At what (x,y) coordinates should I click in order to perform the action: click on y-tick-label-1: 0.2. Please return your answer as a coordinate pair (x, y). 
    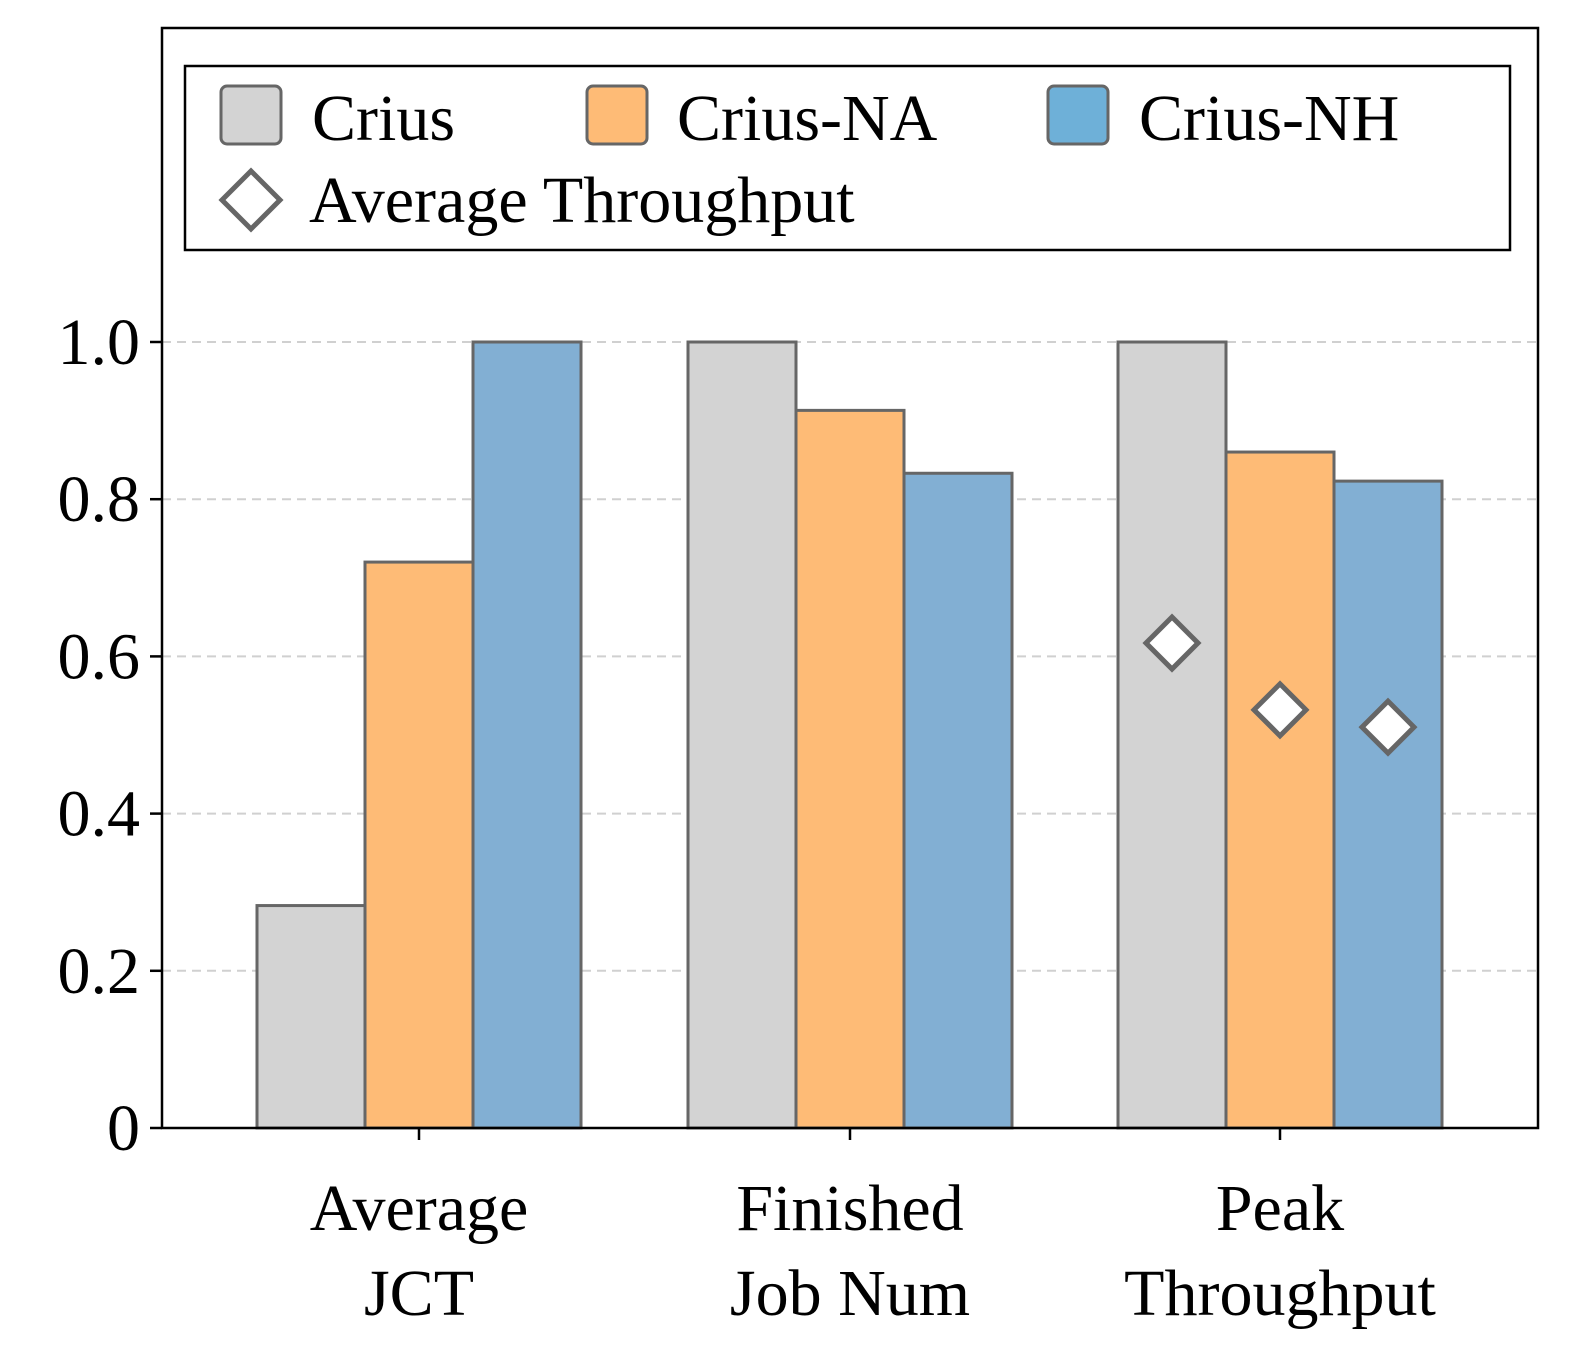
    Looking at the image, I should click on (99, 971).